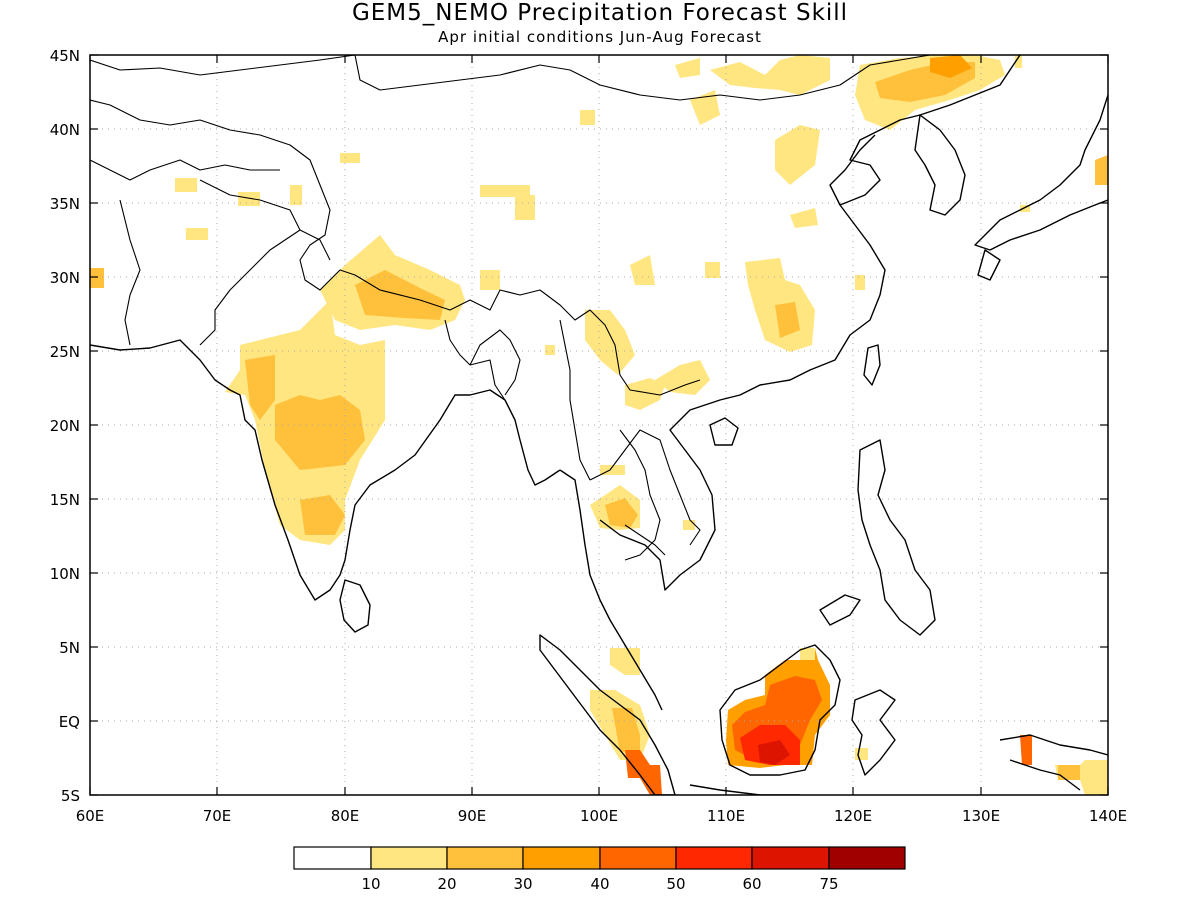 The image size is (1200, 900). What do you see at coordinates (726, 816) in the screenshot?
I see `x-tick-label: 110E` at bounding box center [726, 816].